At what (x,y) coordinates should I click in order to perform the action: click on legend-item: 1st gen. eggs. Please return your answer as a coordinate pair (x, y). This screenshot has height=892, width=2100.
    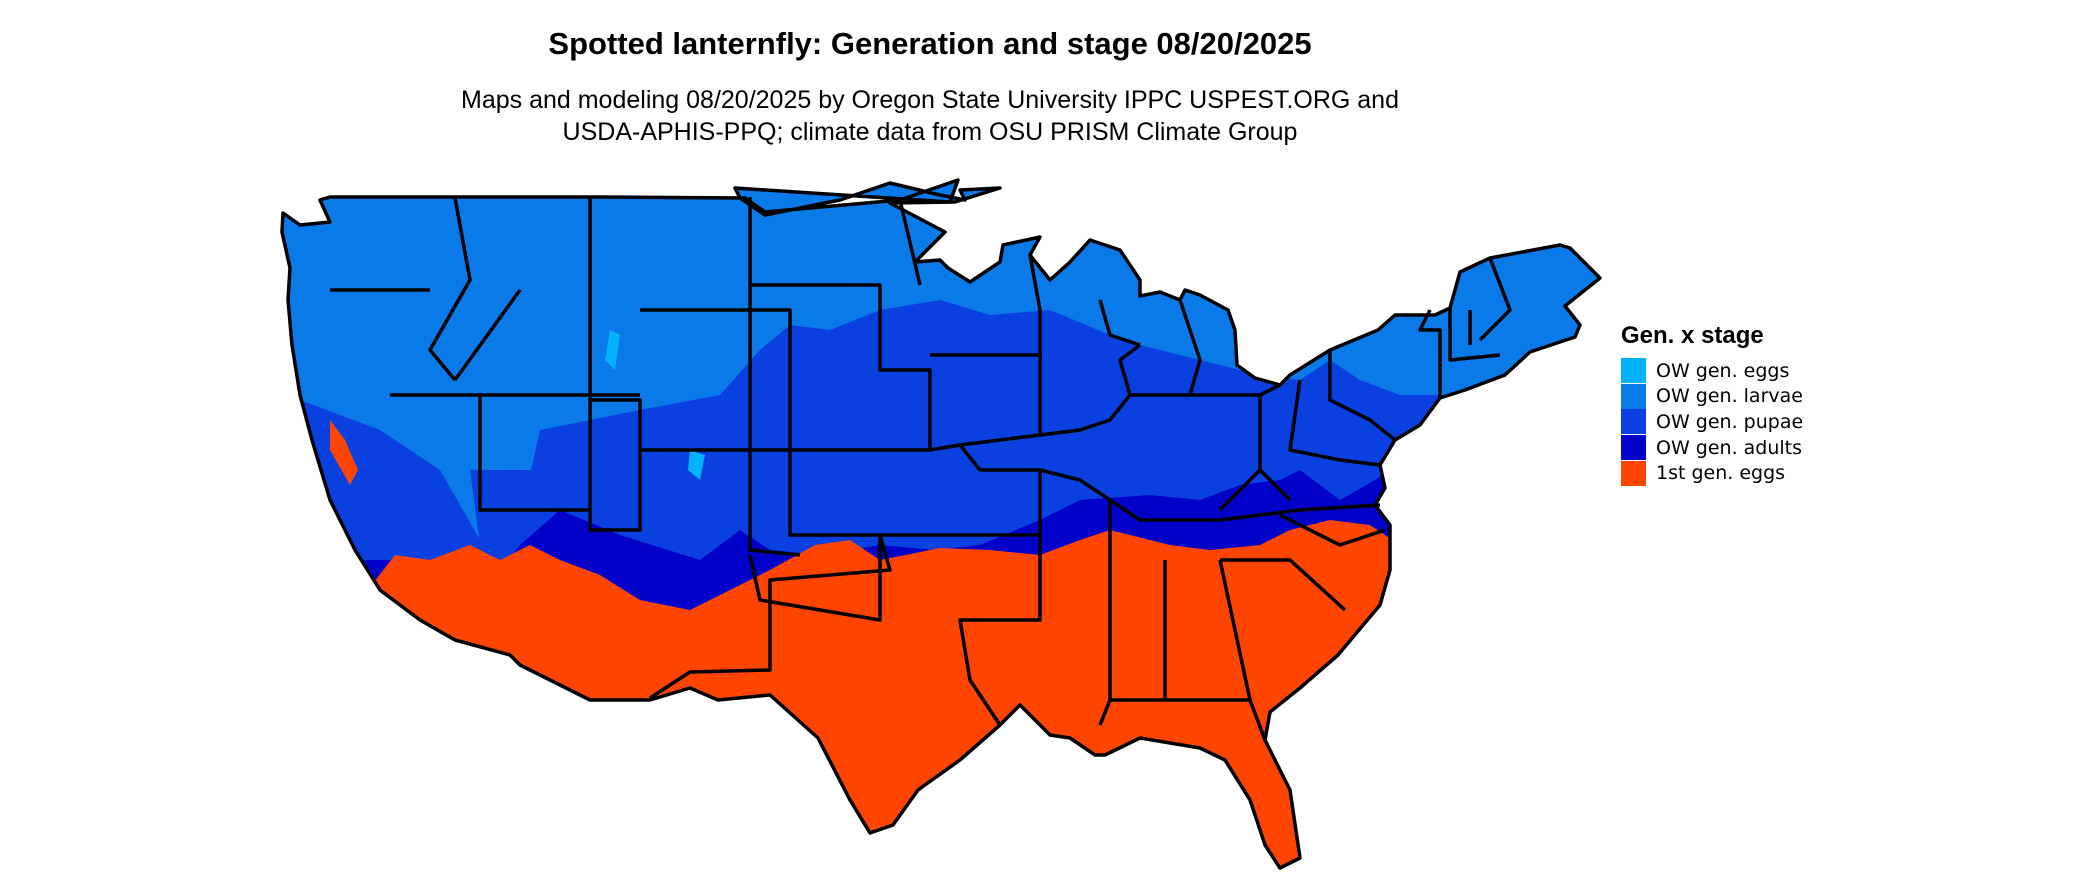
    Looking at the image, I should click on (1712, 473).